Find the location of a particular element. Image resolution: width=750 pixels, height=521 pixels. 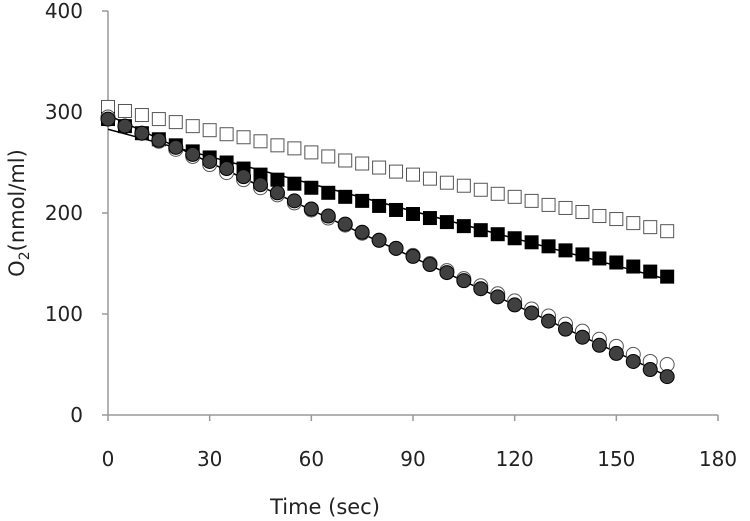

y-axis-title-unit: (nmol/ml) is located at coordinates (17, 200).